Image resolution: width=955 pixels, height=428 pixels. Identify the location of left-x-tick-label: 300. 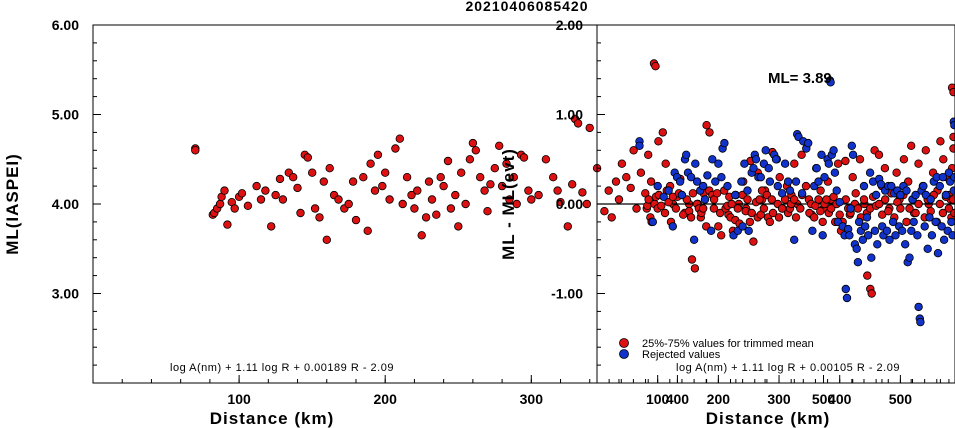
(532, 399).